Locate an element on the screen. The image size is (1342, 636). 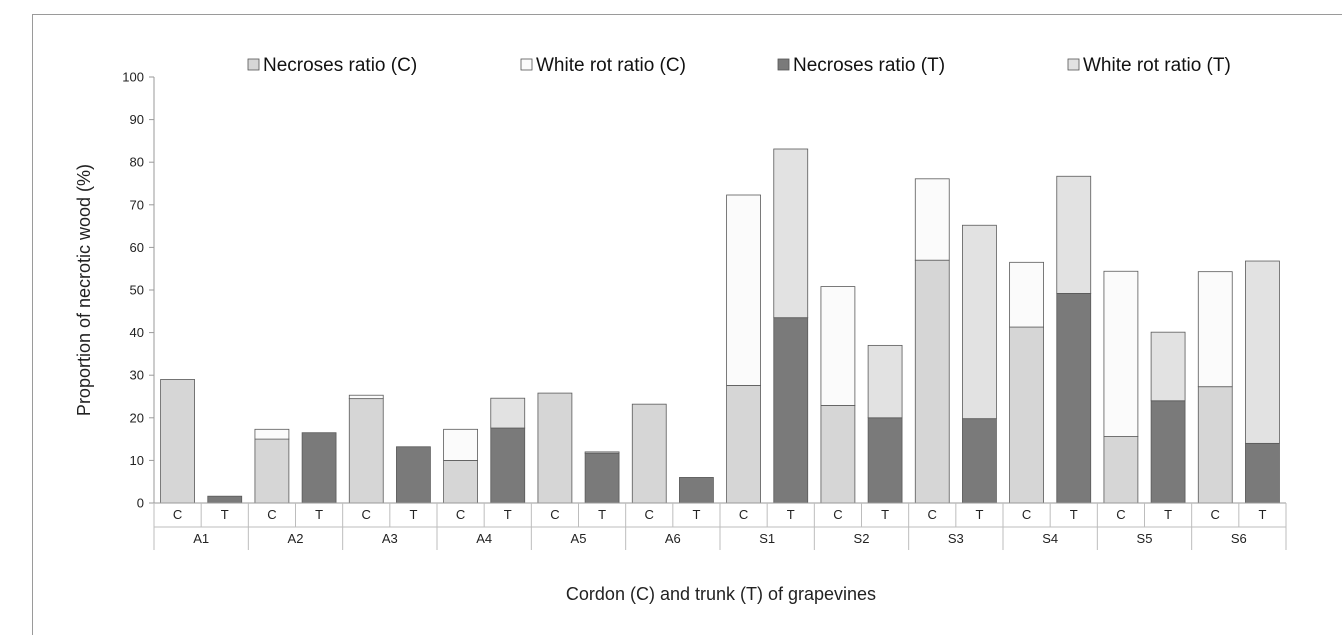
y-tick-label: 0 is located at coordinates (140, 503).